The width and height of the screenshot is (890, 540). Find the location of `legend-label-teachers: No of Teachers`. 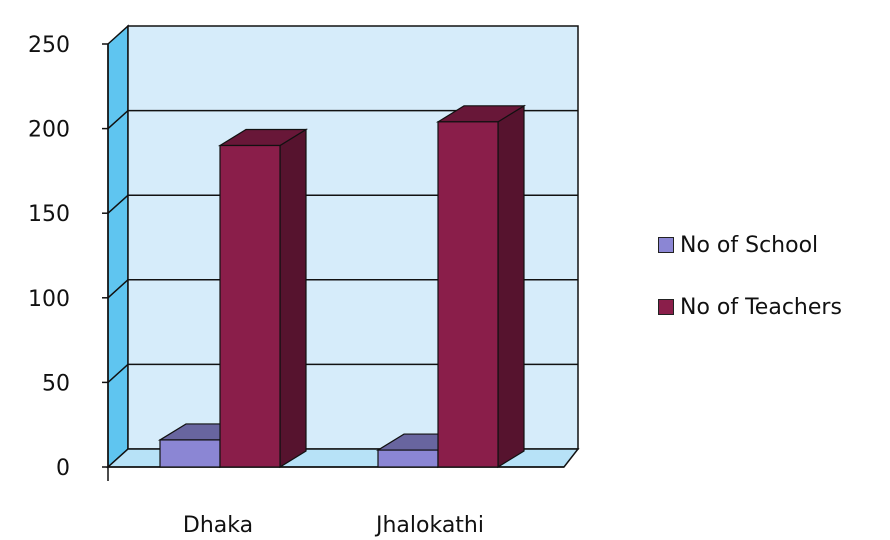

legend-label-teachers: No of Teachers is located at coordinates (761, 307).